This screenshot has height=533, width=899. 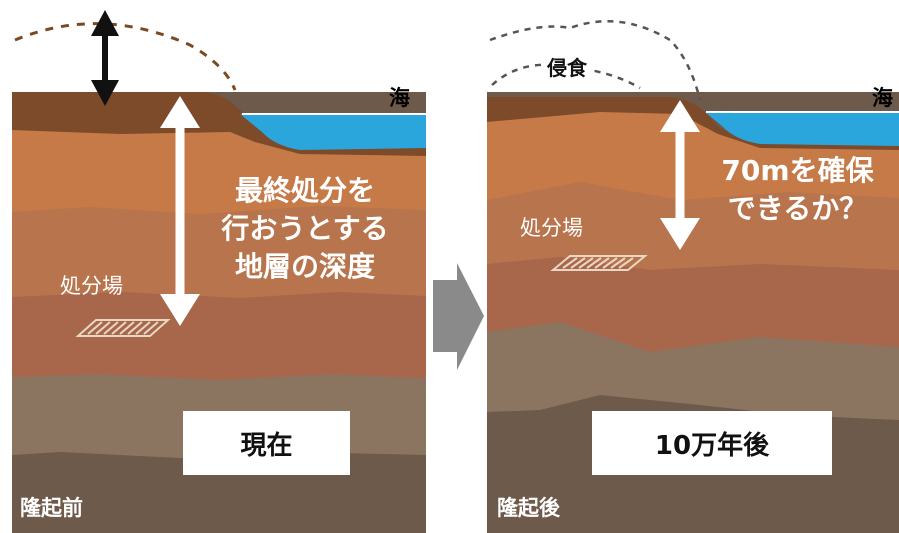 I want to click on topsoil-layer-right, so click(x=693, y=123).